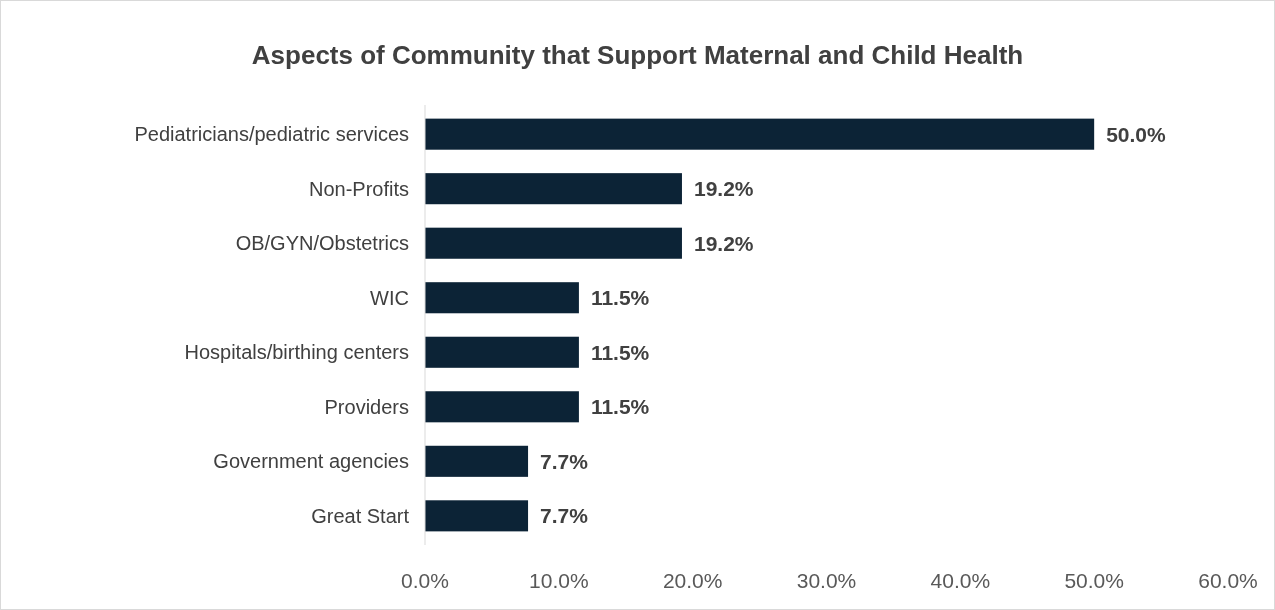 The image size is (1275, 610). Describe the element at coordinates (366, 406) in the screenshot. I see `y-tick-label: Providers` at that location.